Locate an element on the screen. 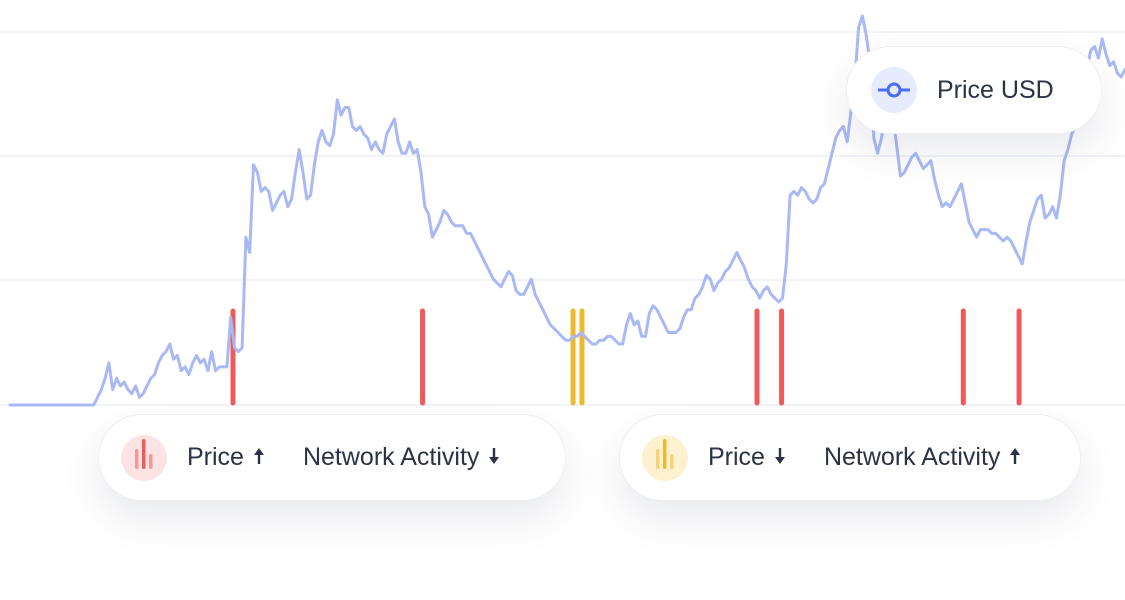  price-usd-badge is located at coordinates (894, 90).